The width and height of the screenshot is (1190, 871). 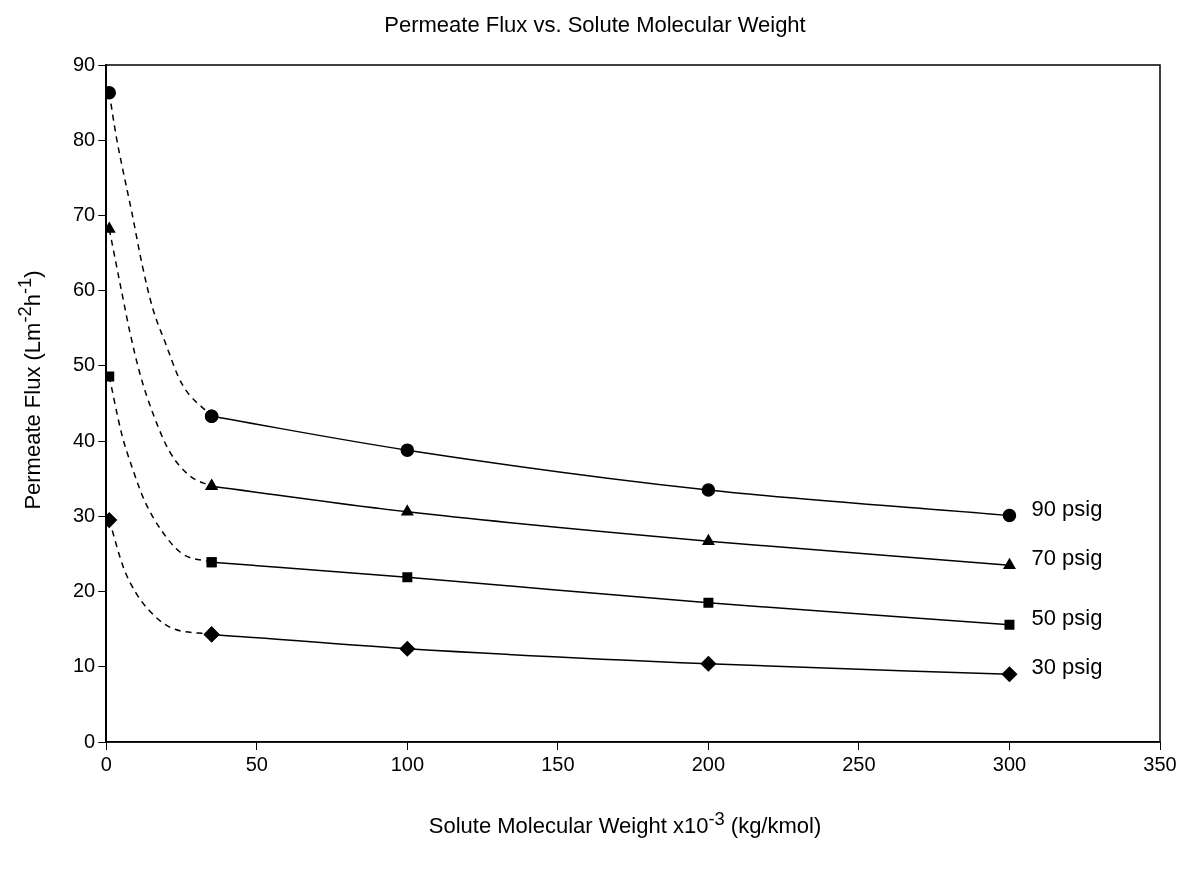 What do you see at coordinates (1067, 617) in the screenshot?
I see `series-label: 50 psig` at bounding box center [1067, 617].